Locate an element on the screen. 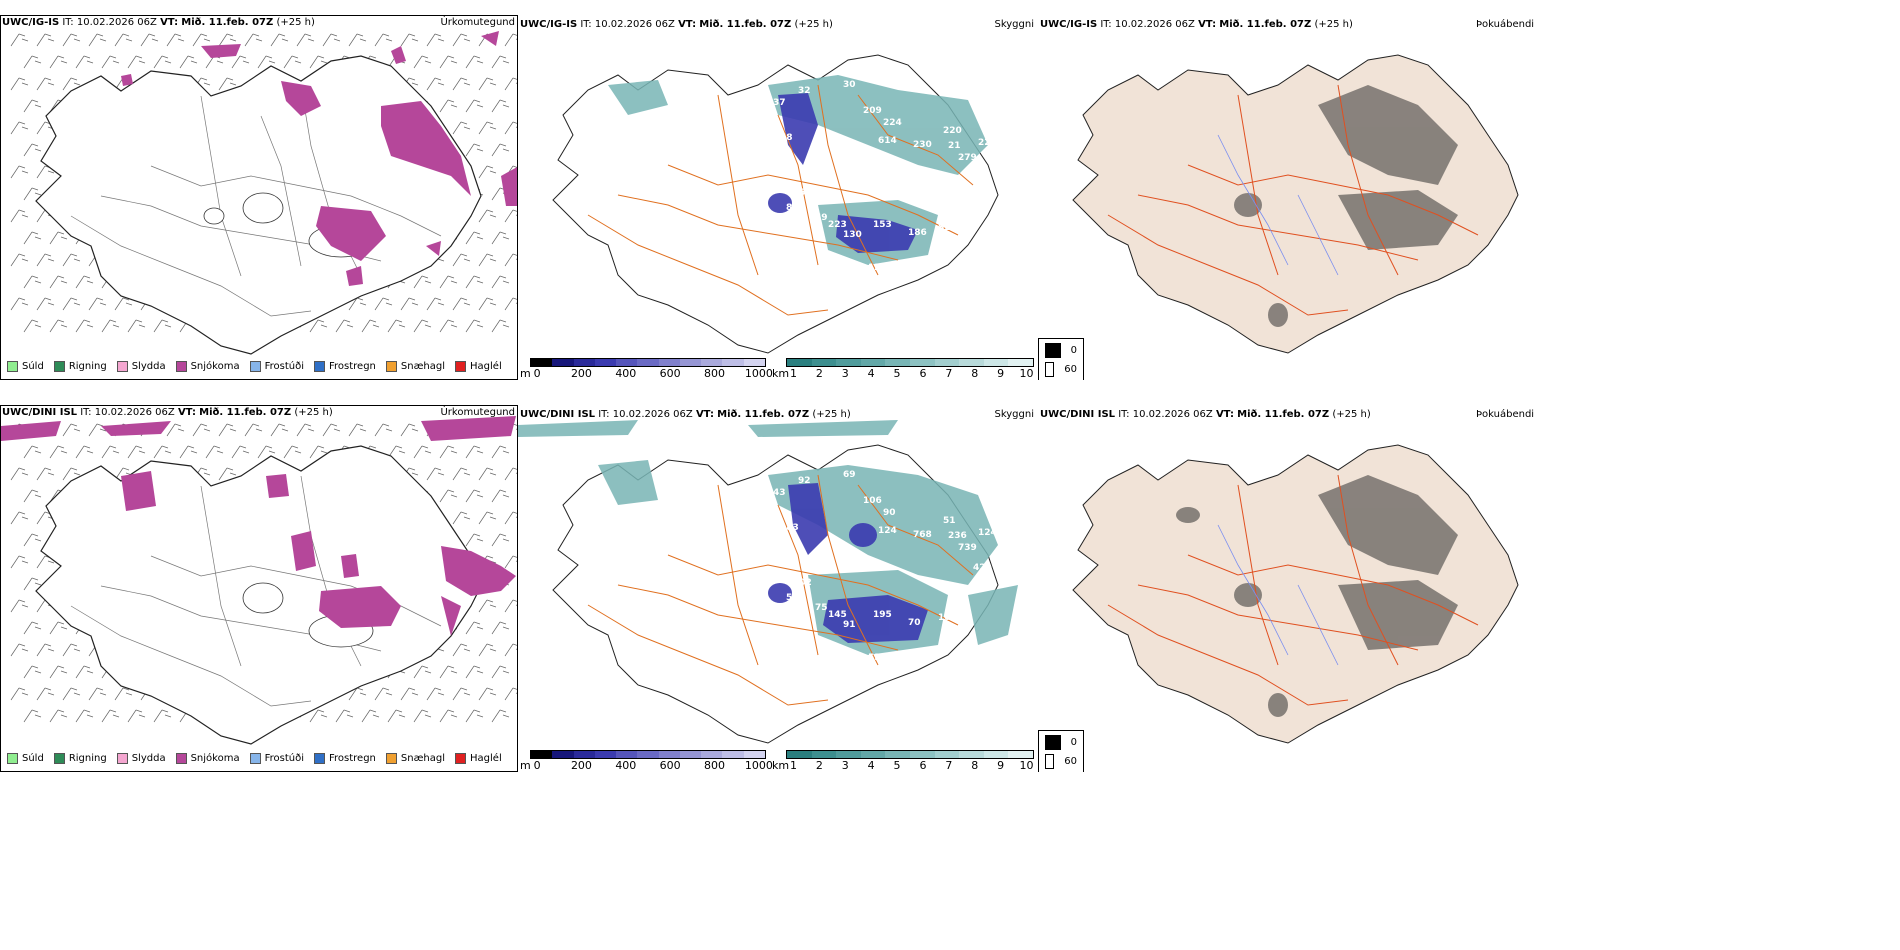  ceiling-value-label: 739 is located at coordinates (967, 548).